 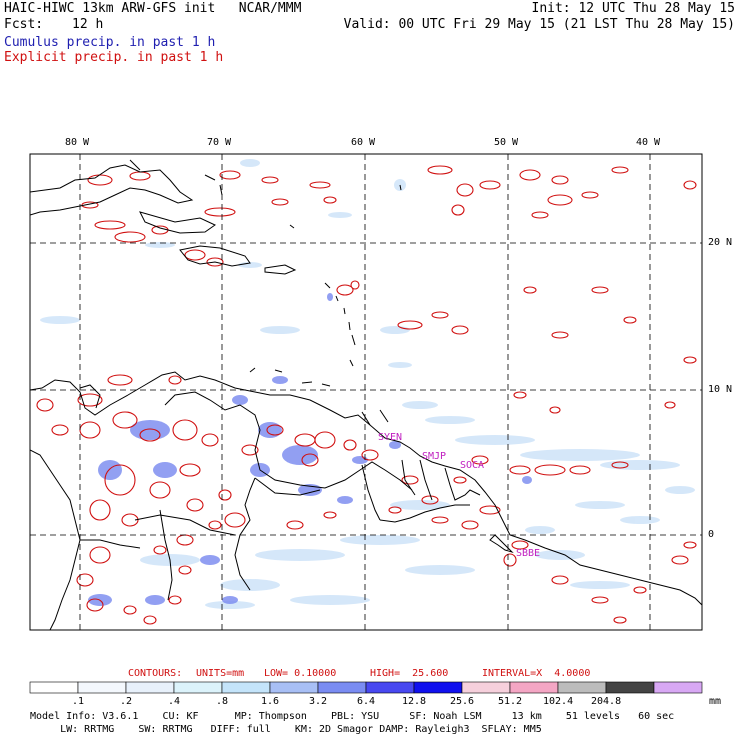 What do you see at coordinates (409, 673) in the screenshot?
I see `contours-high: HIGH= 25.600` at bounding box center [409, 673].